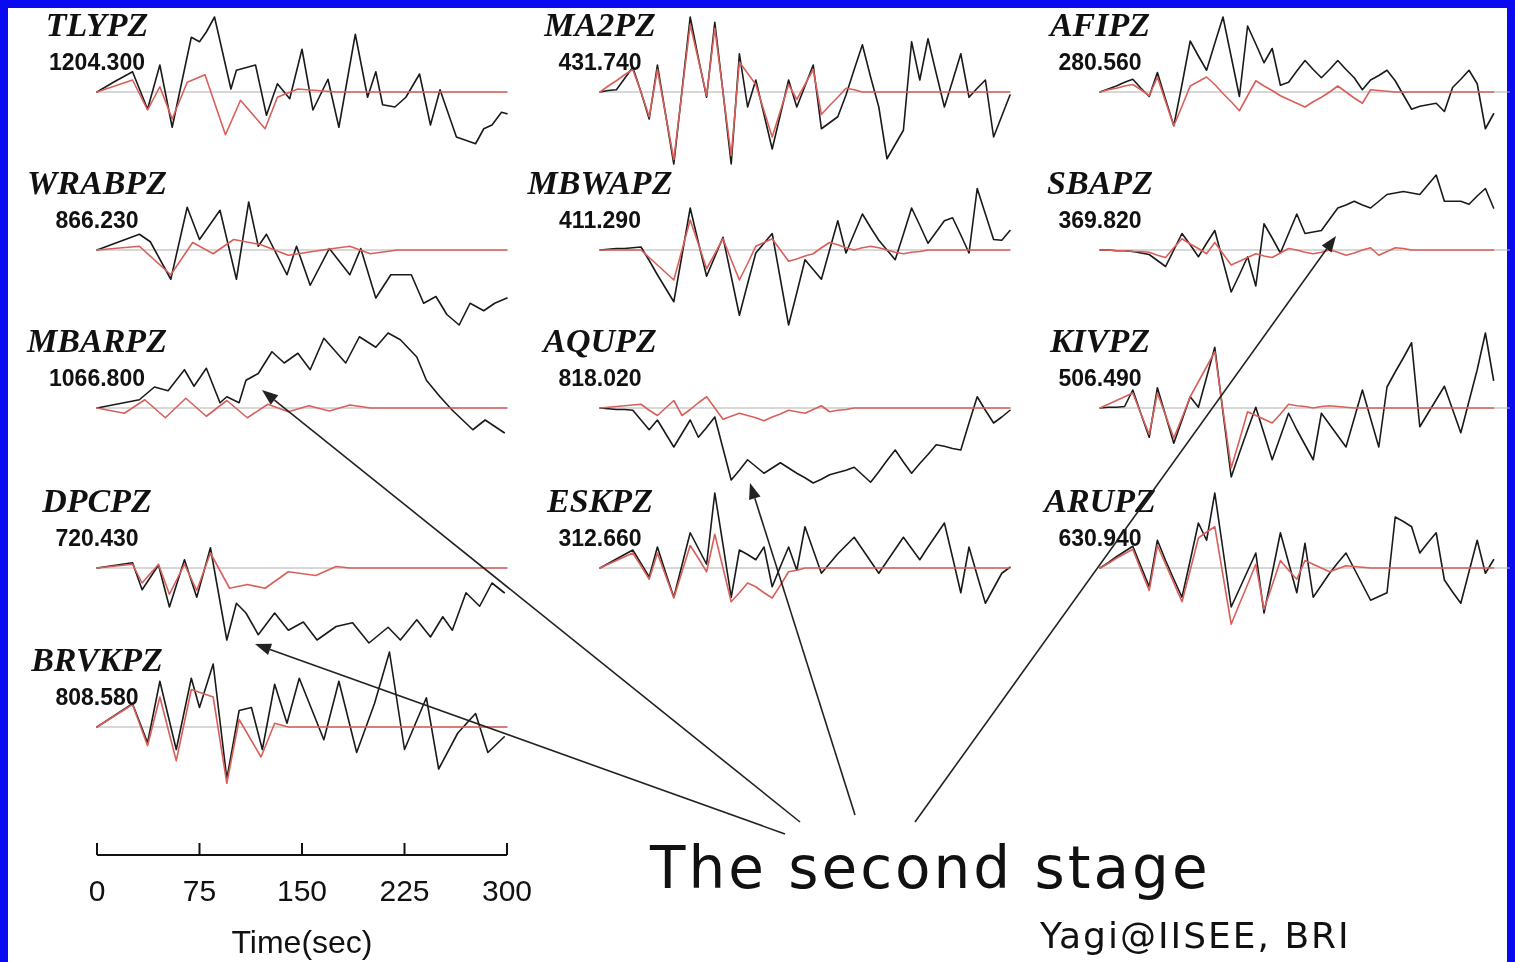 The height and width of the screenshot is (962, 1515). What do you see at coordinates (97, 378) in the screenshot?
I see `text: 1066.800` at bounding box center [97, 378].